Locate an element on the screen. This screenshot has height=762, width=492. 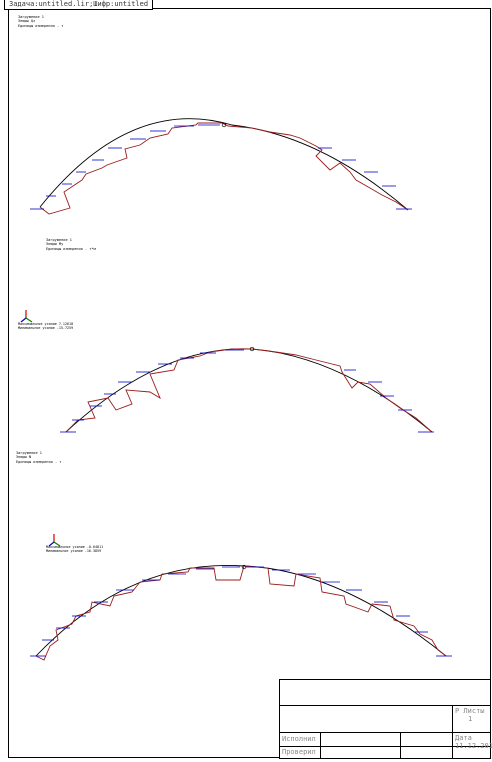
arch-1-beam is located at coordinates (224, 164).